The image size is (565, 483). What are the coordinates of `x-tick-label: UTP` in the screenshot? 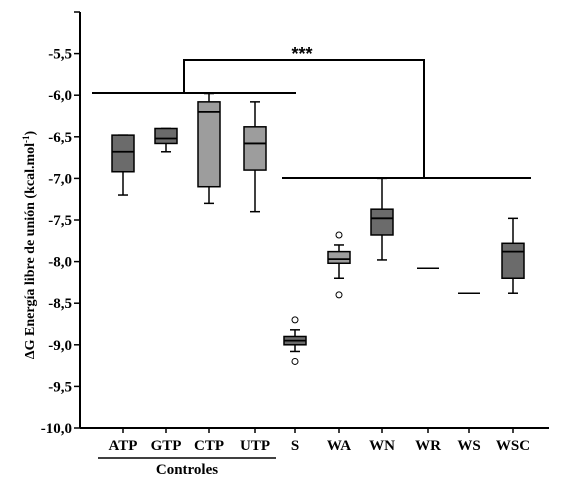 It's located at (255, 446).